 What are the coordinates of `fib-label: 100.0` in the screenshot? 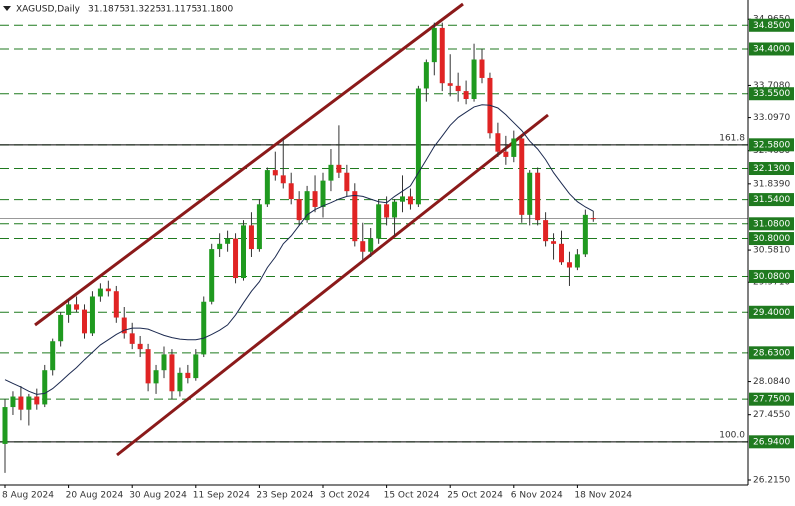 It's located at (732, 435).